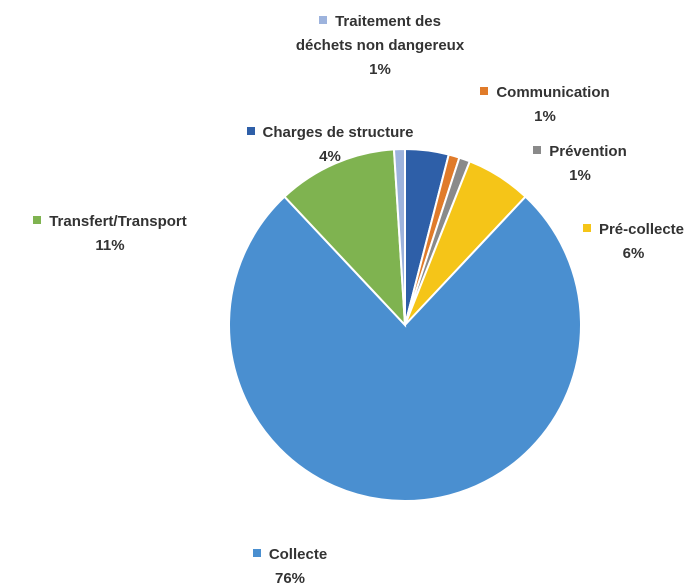 Image resolution: width=697 pixels, height=587 pixels. Describe the element at coordinates (338, 132) in the screenshot. I see `category-label: Charges de structure` at that location.